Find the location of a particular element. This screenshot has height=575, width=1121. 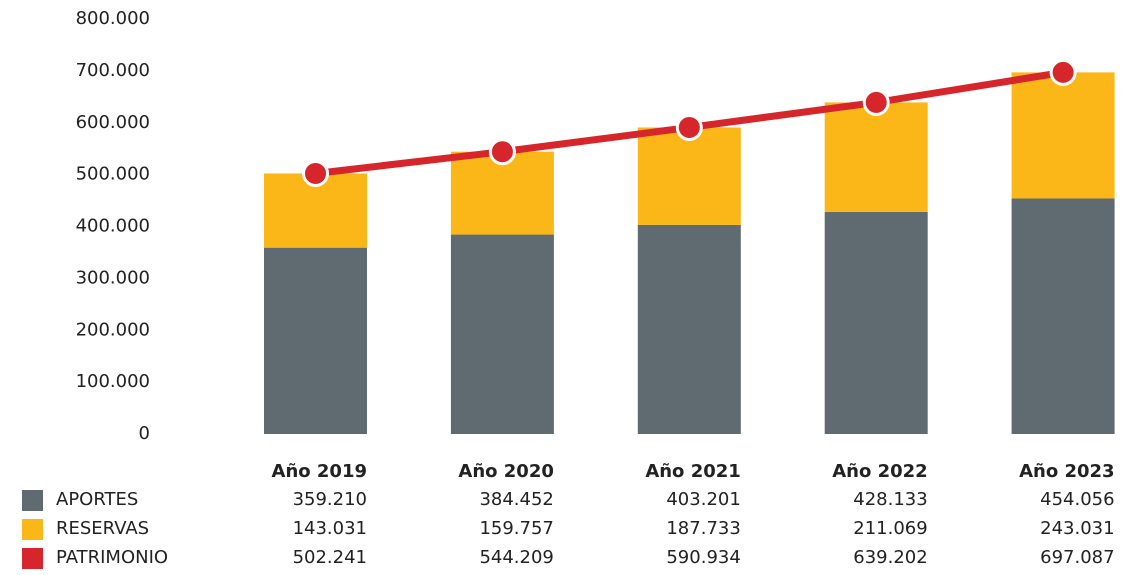

y-tick-label: 200.000 is located at coordinates (113, 329).